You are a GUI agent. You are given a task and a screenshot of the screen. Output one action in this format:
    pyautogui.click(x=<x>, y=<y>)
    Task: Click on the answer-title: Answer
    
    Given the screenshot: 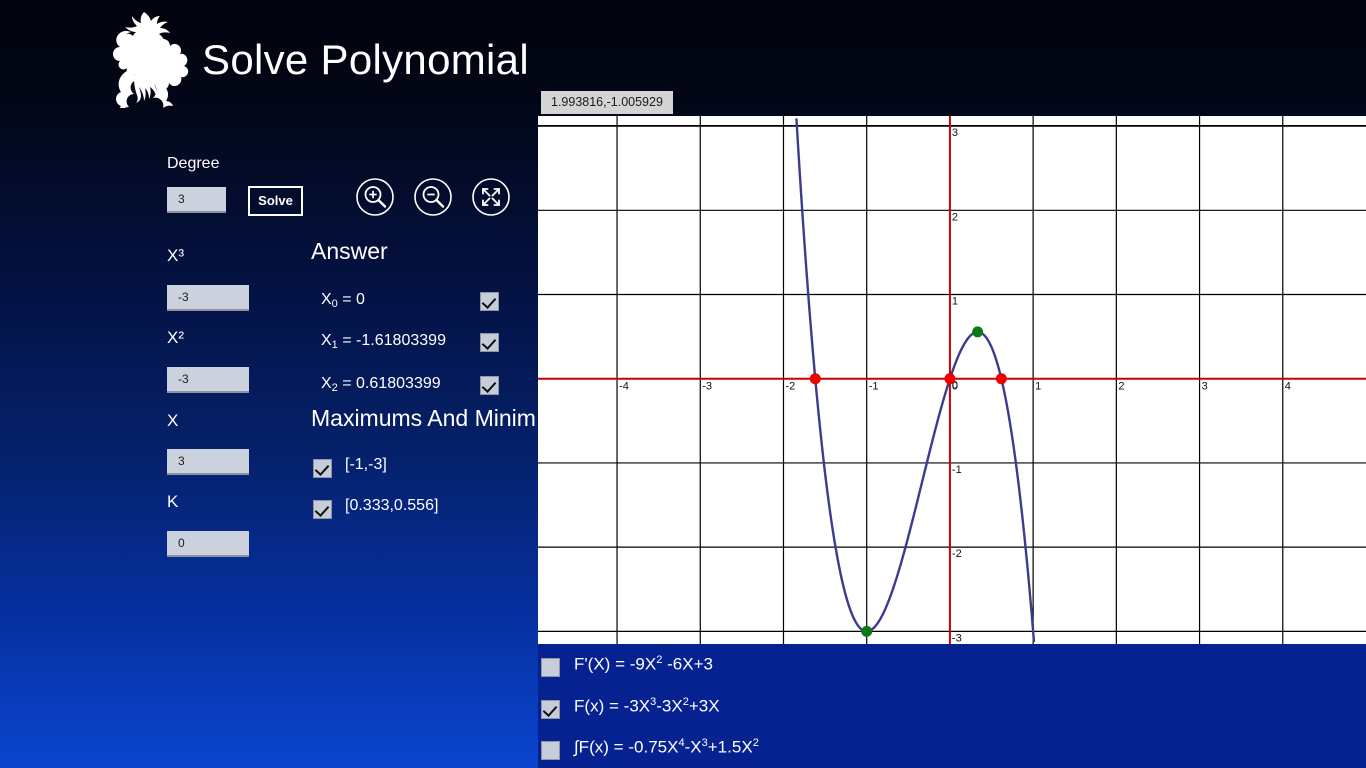 What is the action you would take?
    pyautogui.click(x=349, y=251)
    